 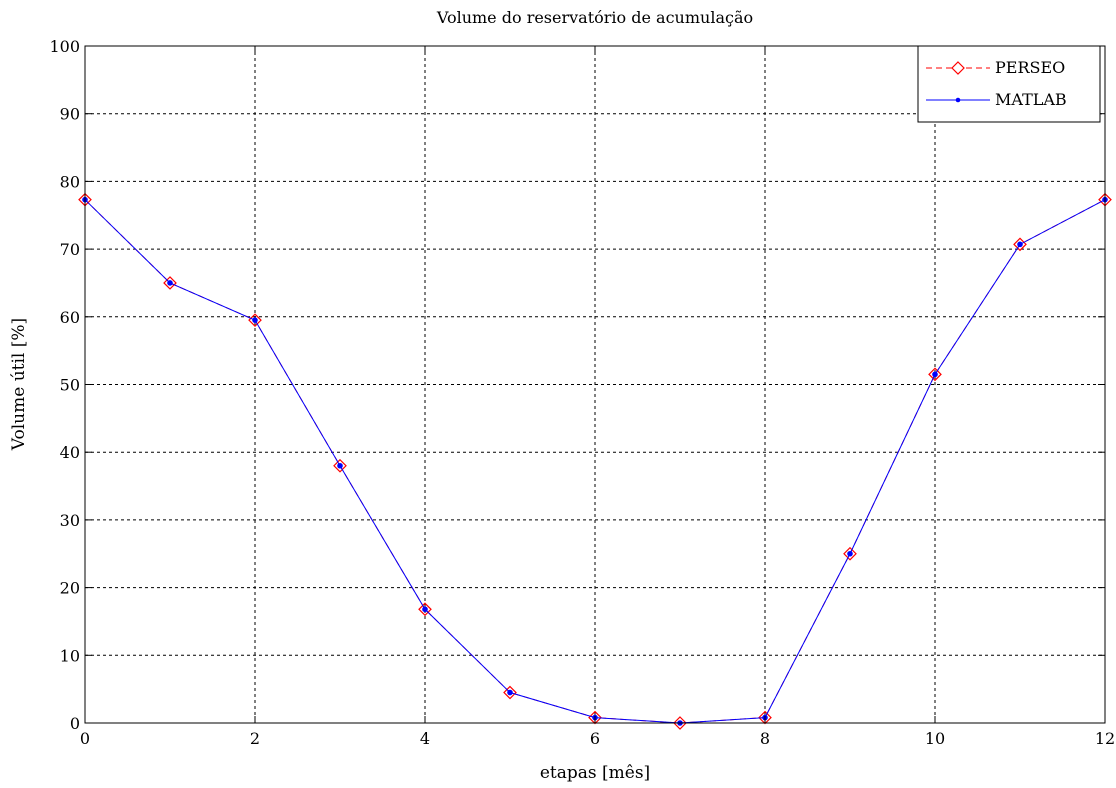 What do you see at coordinates (75, 723) in the screenshot?
I see `y-tick-label: 0` at bounding box center [75, 723].